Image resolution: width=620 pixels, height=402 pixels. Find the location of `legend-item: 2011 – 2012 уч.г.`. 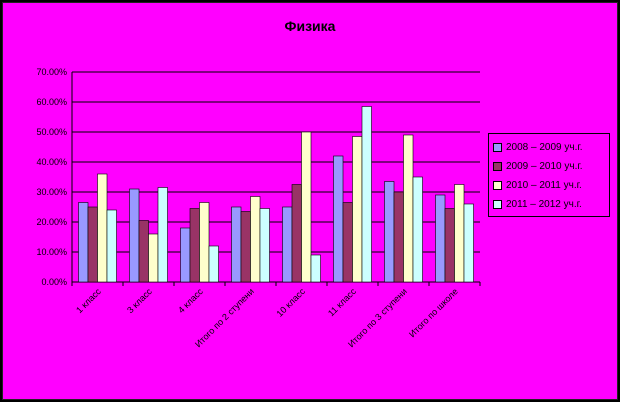

legend-item: 2011 – 2012 уч.г. is located at coordinates (549, 204).